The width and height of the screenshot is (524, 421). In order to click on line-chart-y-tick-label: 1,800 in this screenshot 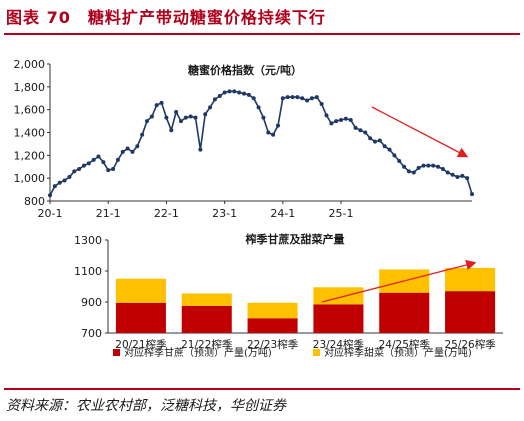, I will do `click(30, 87)`.